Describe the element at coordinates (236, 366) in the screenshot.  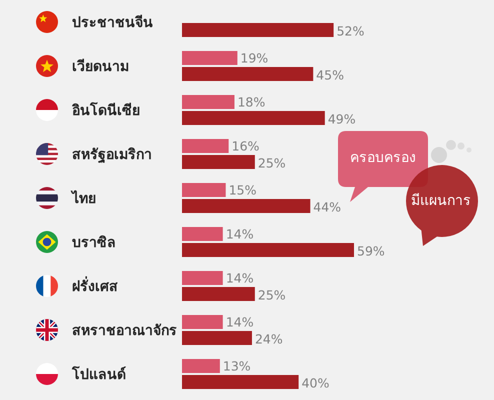
I see `data-label: 13%` at that location.